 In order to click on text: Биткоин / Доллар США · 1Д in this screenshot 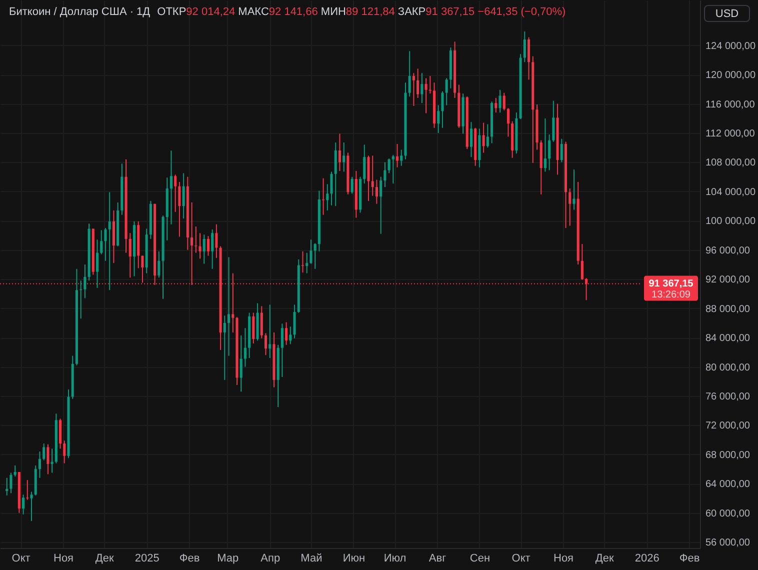, I will do `click(79, 12)`.